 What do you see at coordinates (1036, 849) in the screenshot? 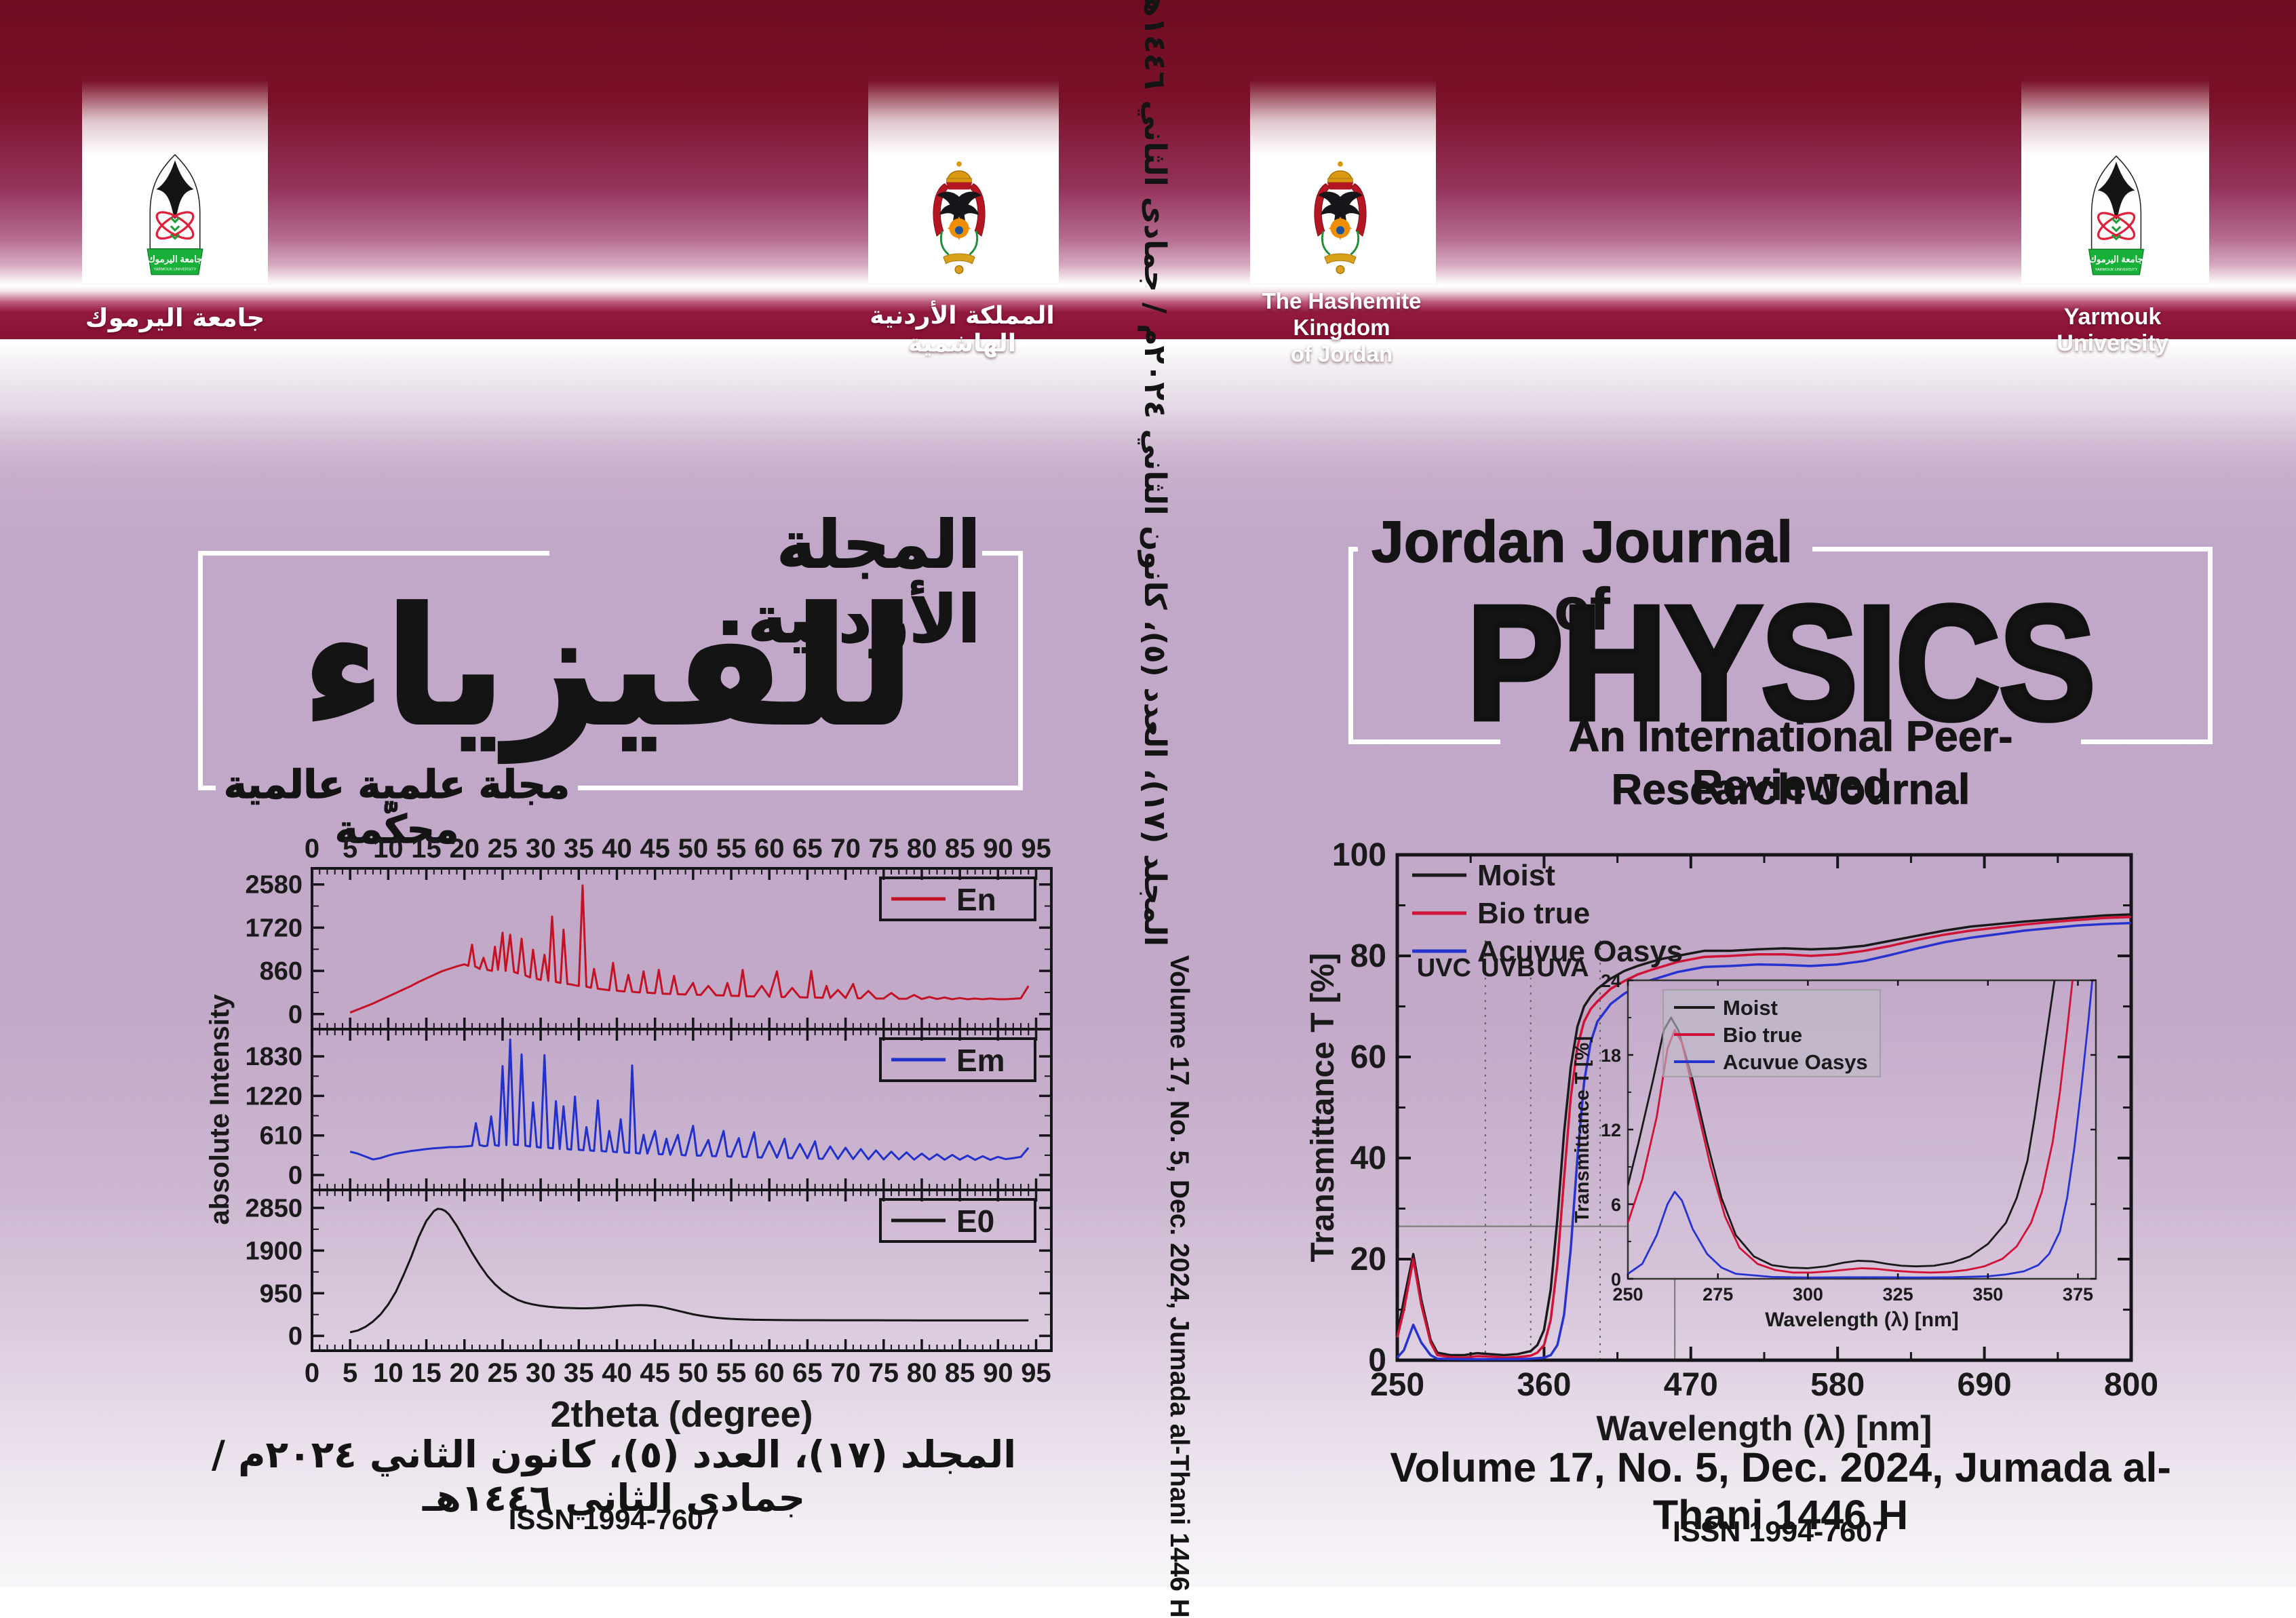
I see `x-tick-label-top: 95` at bounding box center [1036, 849].